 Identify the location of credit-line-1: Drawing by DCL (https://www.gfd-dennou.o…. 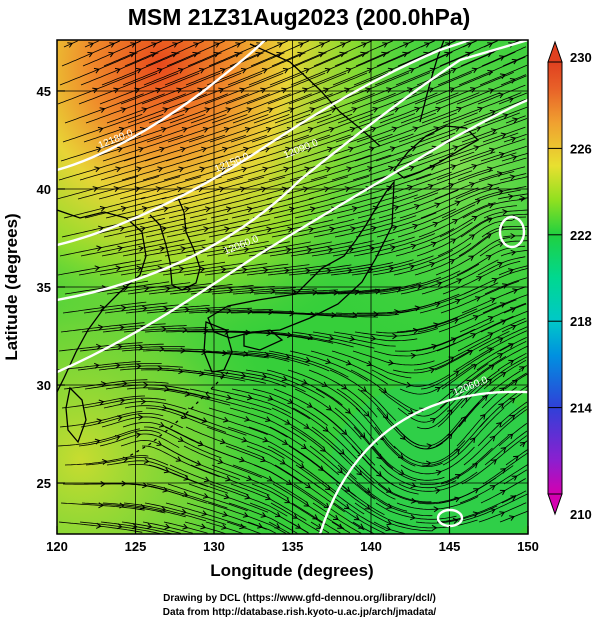
(299, 598).